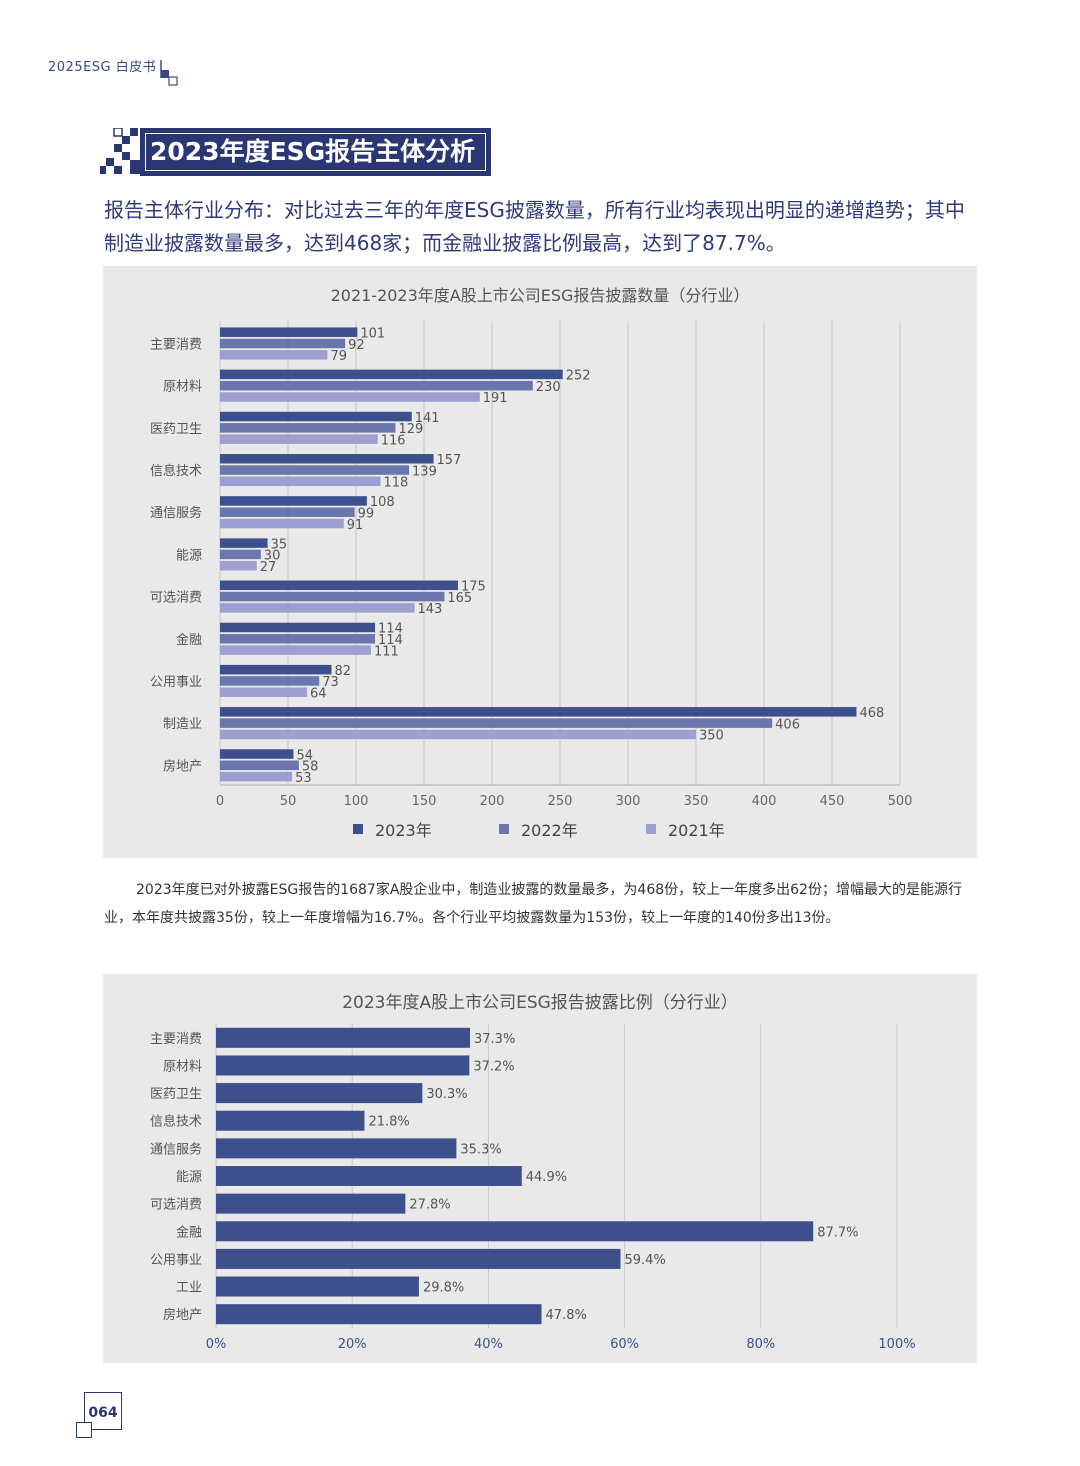  Describe the element at coordinates (318, 694) in the screenshot. I see `data-label: 64` at that location.